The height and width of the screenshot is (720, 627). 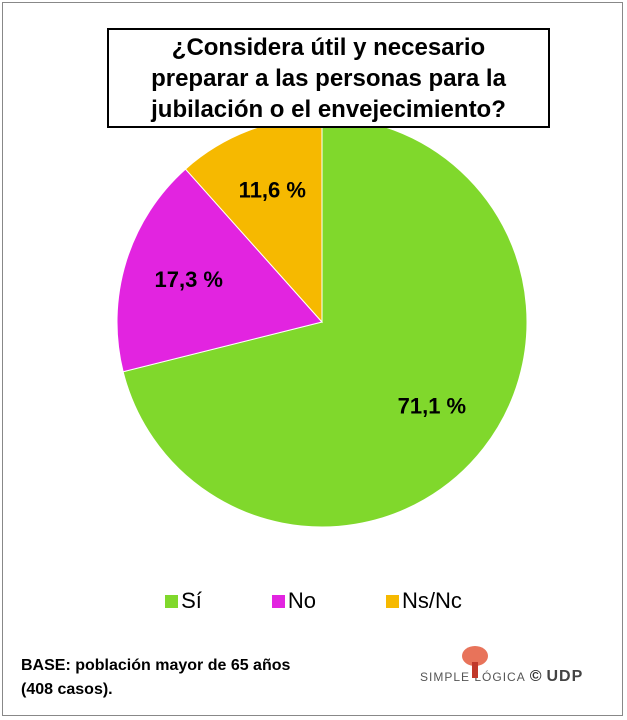 I want to click on logo-text: SIMPLE LÓGICA, so click(x=473, y=677).